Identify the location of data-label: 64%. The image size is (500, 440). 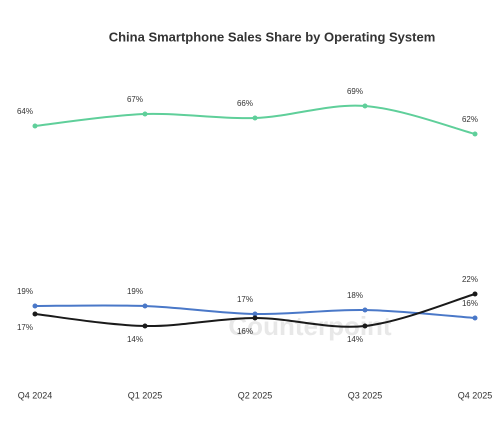
(25, 111).